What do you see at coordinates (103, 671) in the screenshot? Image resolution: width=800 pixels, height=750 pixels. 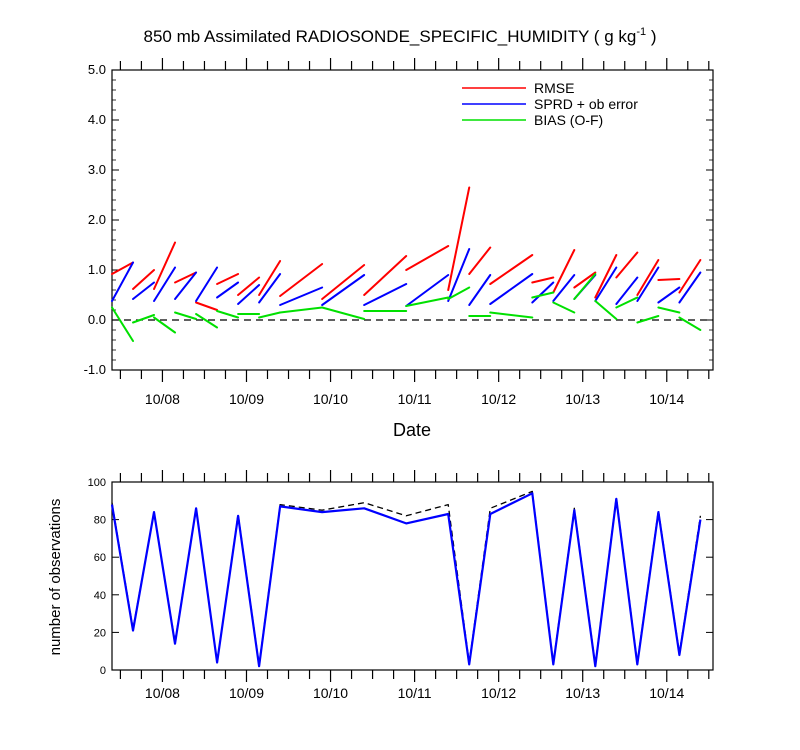 I see `y-tick-label: 0` at bounding box center [103, 671].